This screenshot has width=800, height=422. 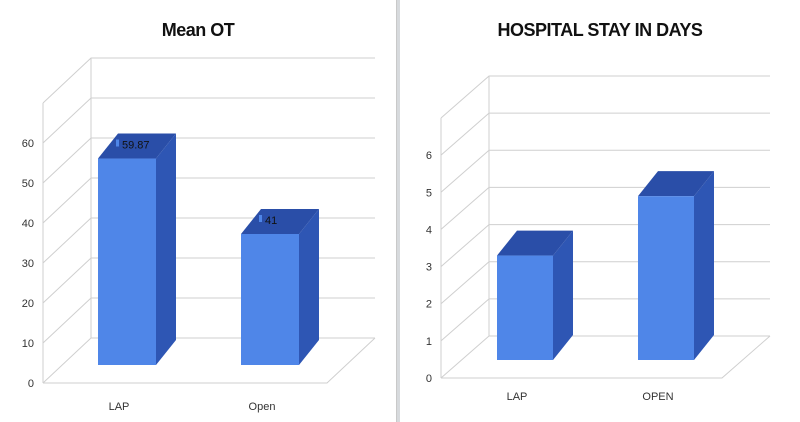 I want to click on y-tick-label: 40, so click(x=28, y=224).